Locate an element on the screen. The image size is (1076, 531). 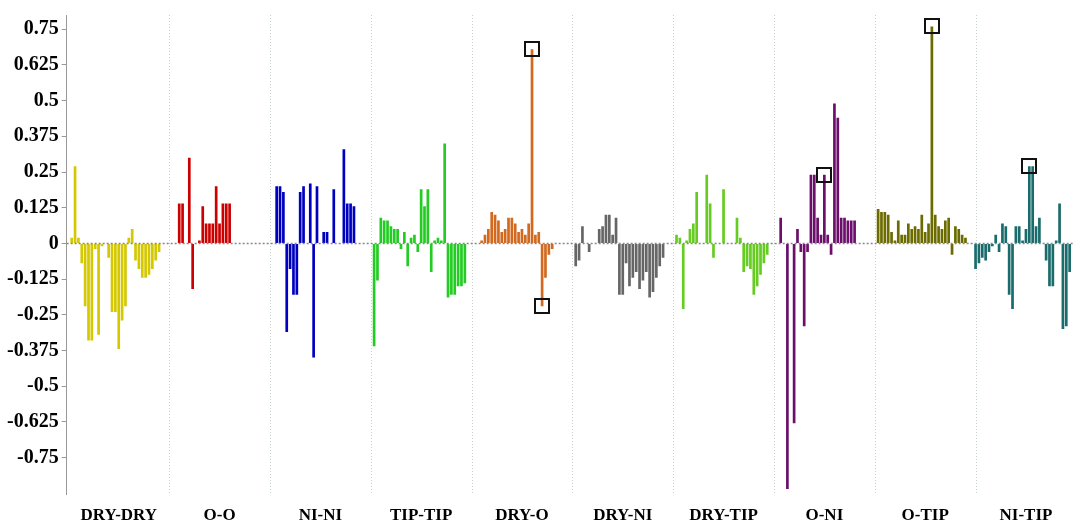
x-tick-label: DRY-O is located at coordinates (522, 515).